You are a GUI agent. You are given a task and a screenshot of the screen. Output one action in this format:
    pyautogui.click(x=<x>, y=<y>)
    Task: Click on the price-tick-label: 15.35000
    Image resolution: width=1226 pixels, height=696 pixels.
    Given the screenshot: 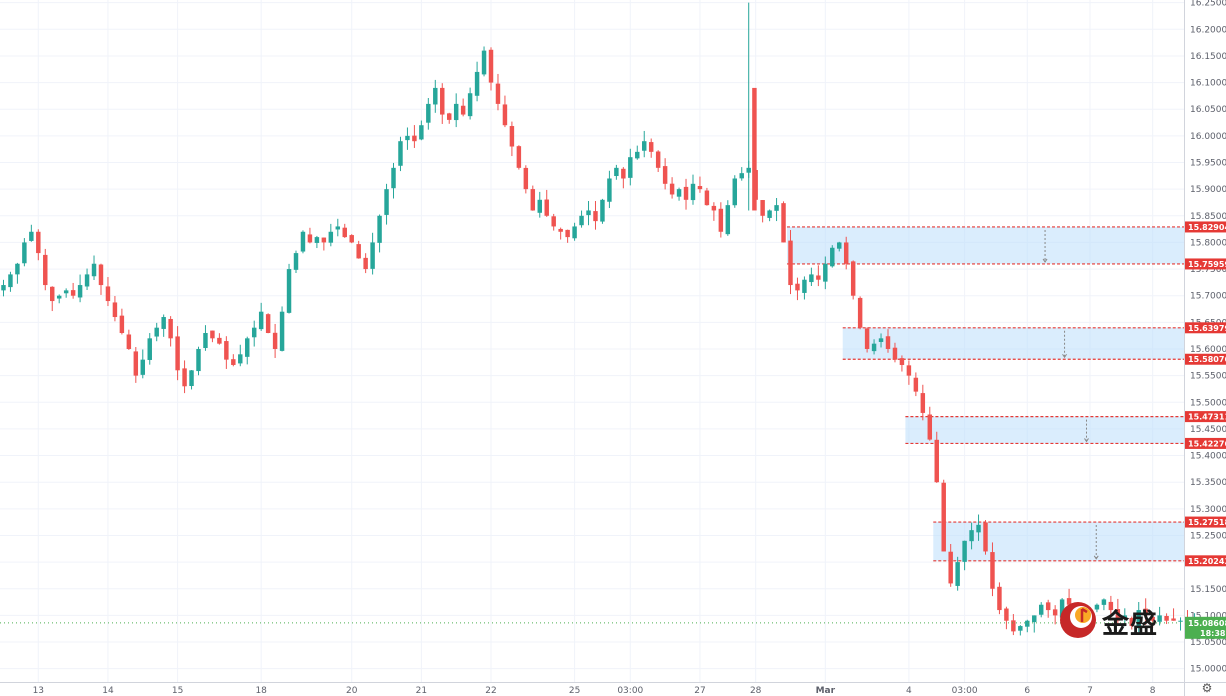 What is the action you would take?
    pyautogui.click(x=1208, y=483)
    